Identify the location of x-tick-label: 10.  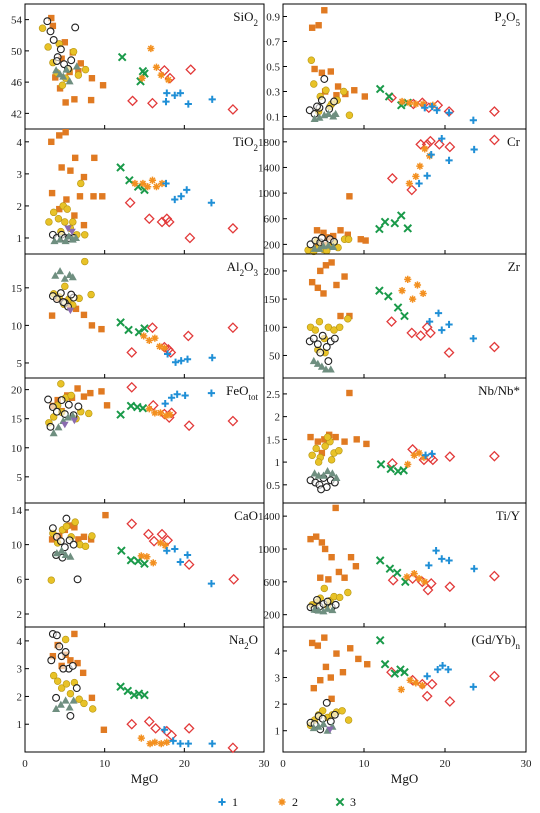
(105, 764).